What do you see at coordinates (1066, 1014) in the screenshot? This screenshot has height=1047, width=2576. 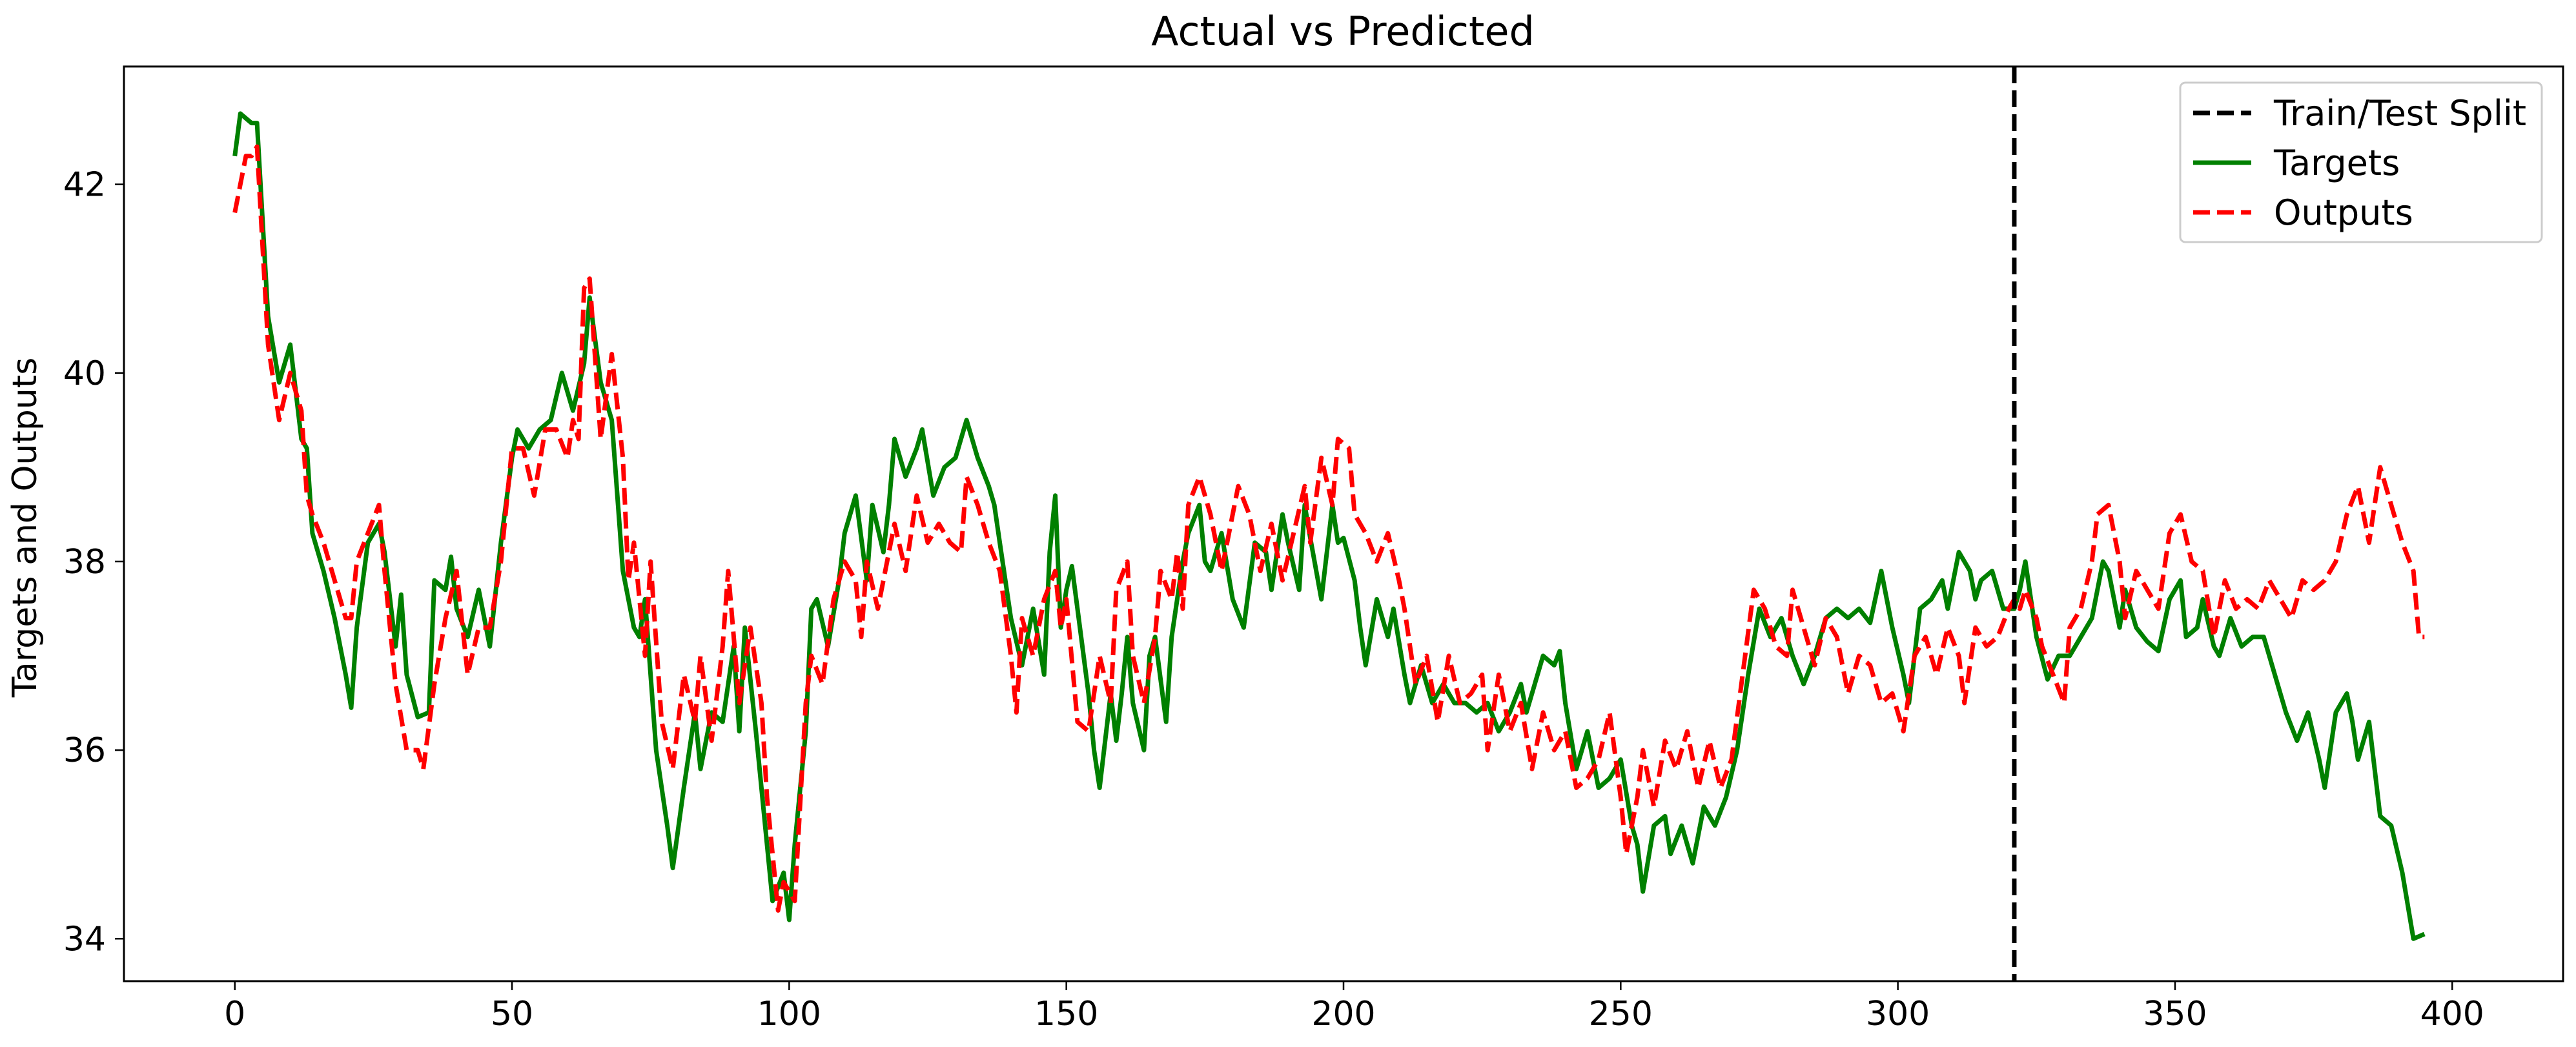 I see `x-tick-label: 150` at bounding box center [1066, 1014].